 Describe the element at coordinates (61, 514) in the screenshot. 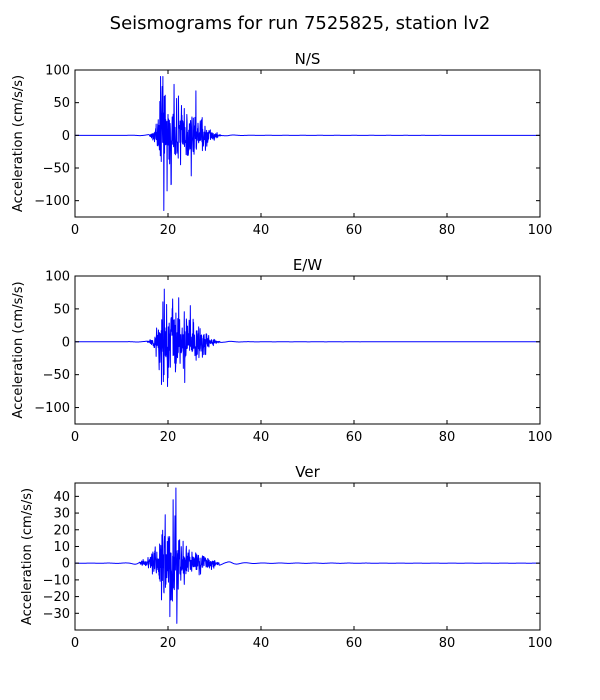

I see `y-tick-label: 30` at that location.